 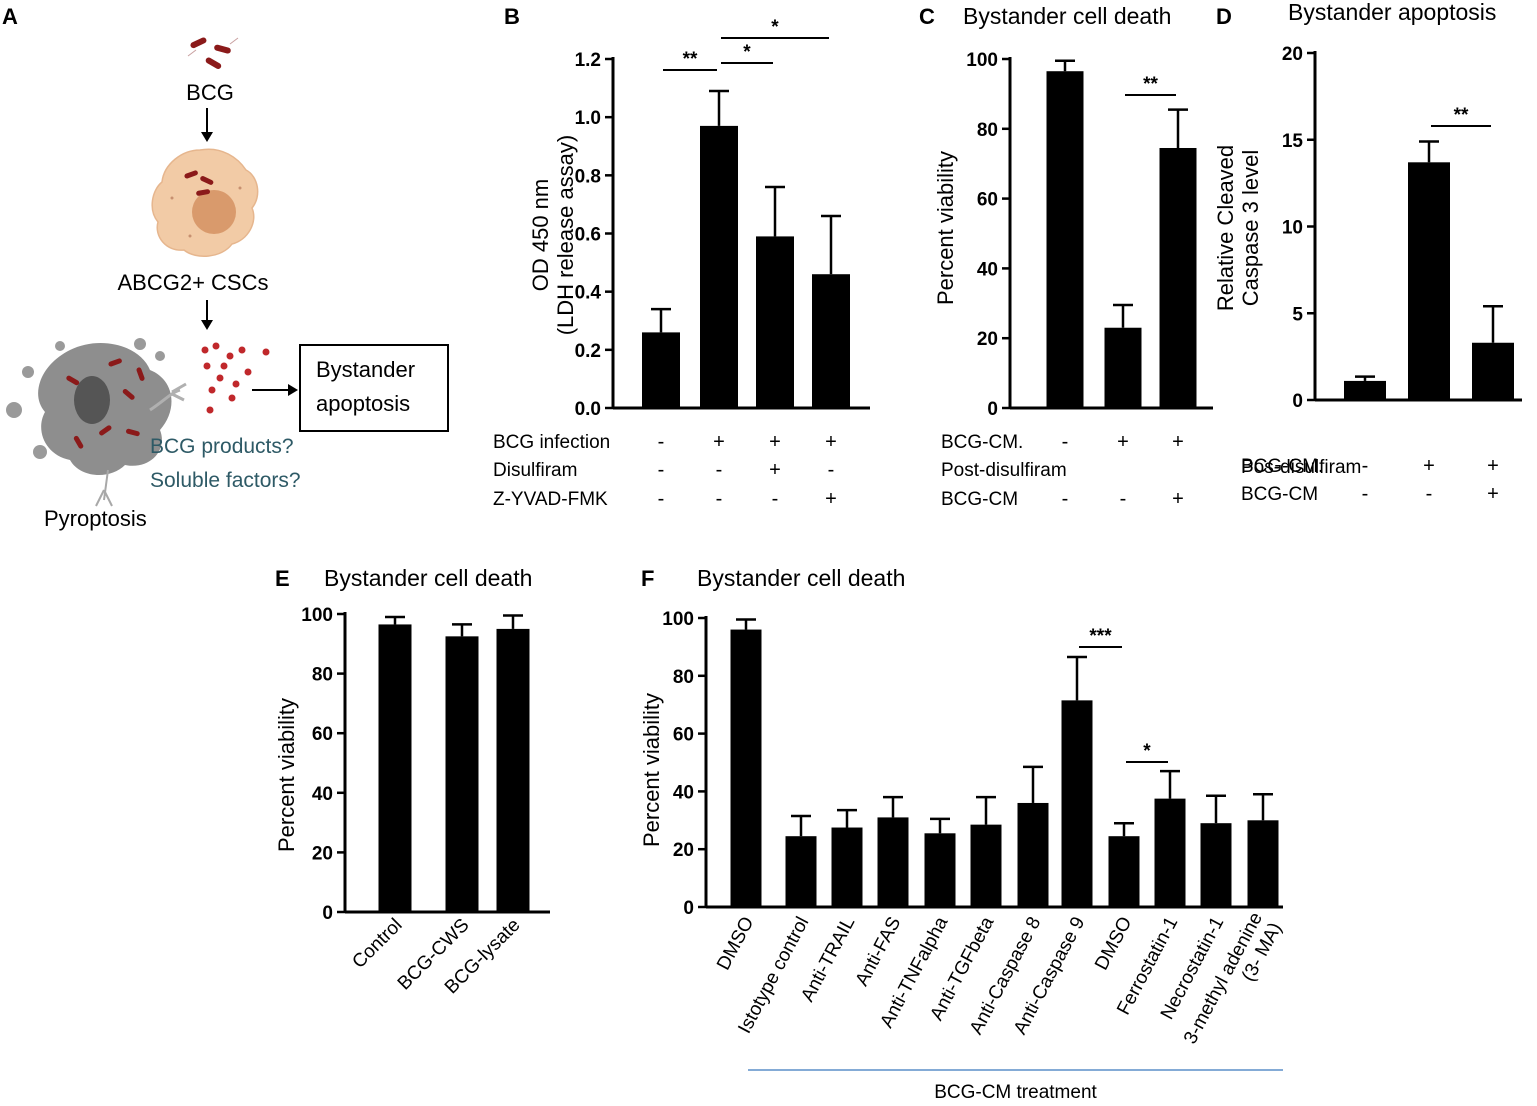 I want to click on question-2: Soluble factors?, so click(x=225, y=480).